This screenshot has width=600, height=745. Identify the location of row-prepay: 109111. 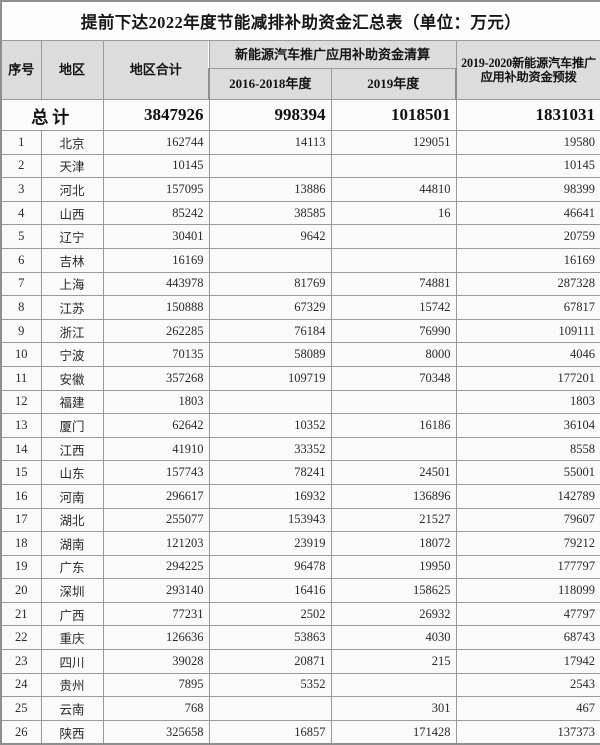
(527, 331).